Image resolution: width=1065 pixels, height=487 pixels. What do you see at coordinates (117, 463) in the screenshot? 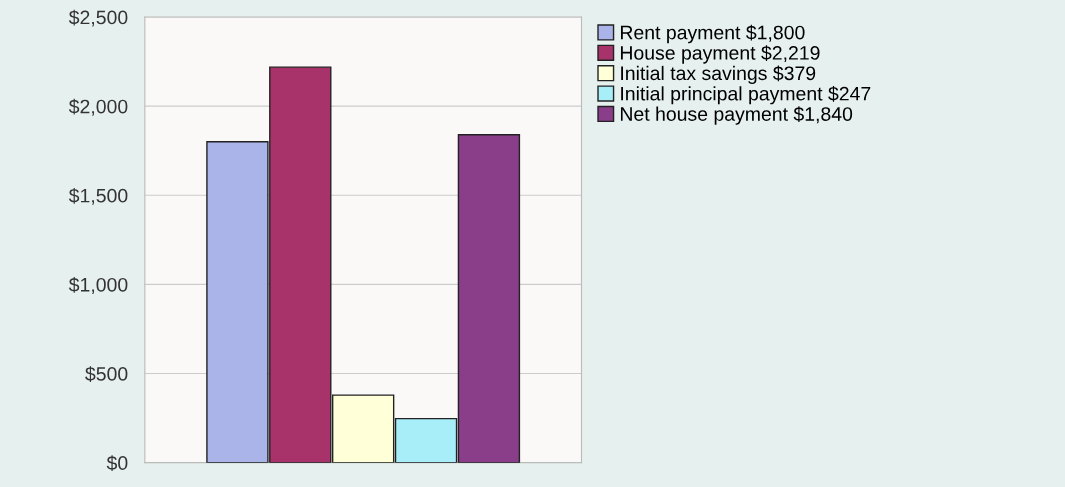
I see `y-tick-label: $0` at bounding box center [117, 463].